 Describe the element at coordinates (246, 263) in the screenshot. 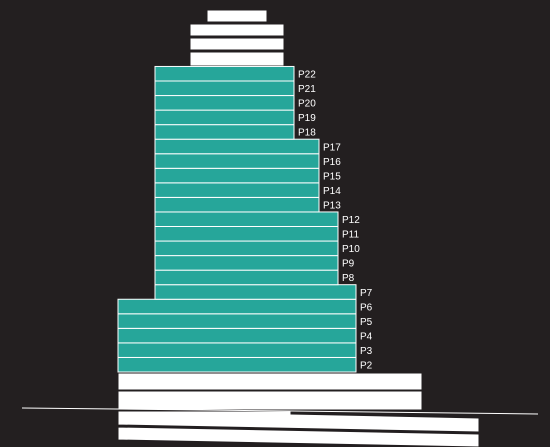

I see `floor-p9` at that location.